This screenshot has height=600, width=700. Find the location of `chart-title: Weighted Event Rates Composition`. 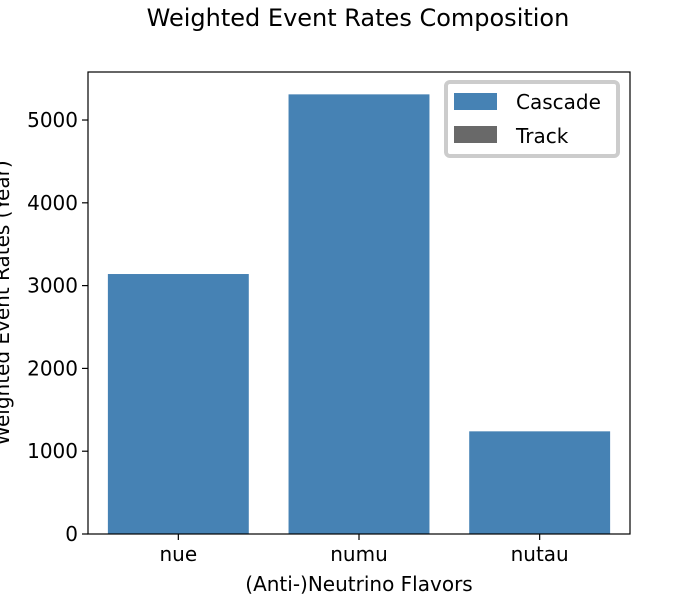

chart-title: Weighted Event Rates Composition is located at coordinates (358, 18).